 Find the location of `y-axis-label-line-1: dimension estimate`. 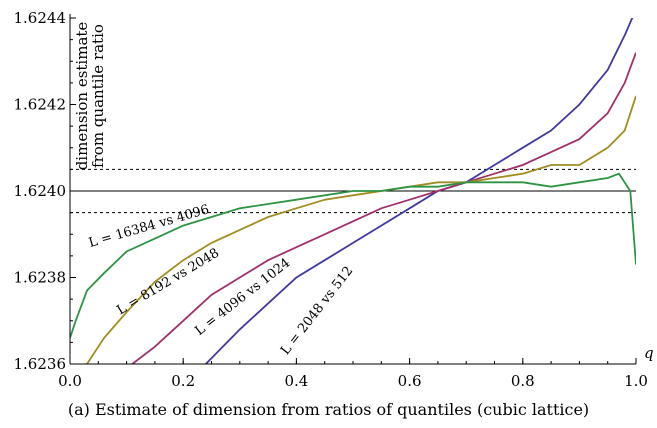

y-axis-label-line-1: dimension estimate is located at coordinates (82, 96).